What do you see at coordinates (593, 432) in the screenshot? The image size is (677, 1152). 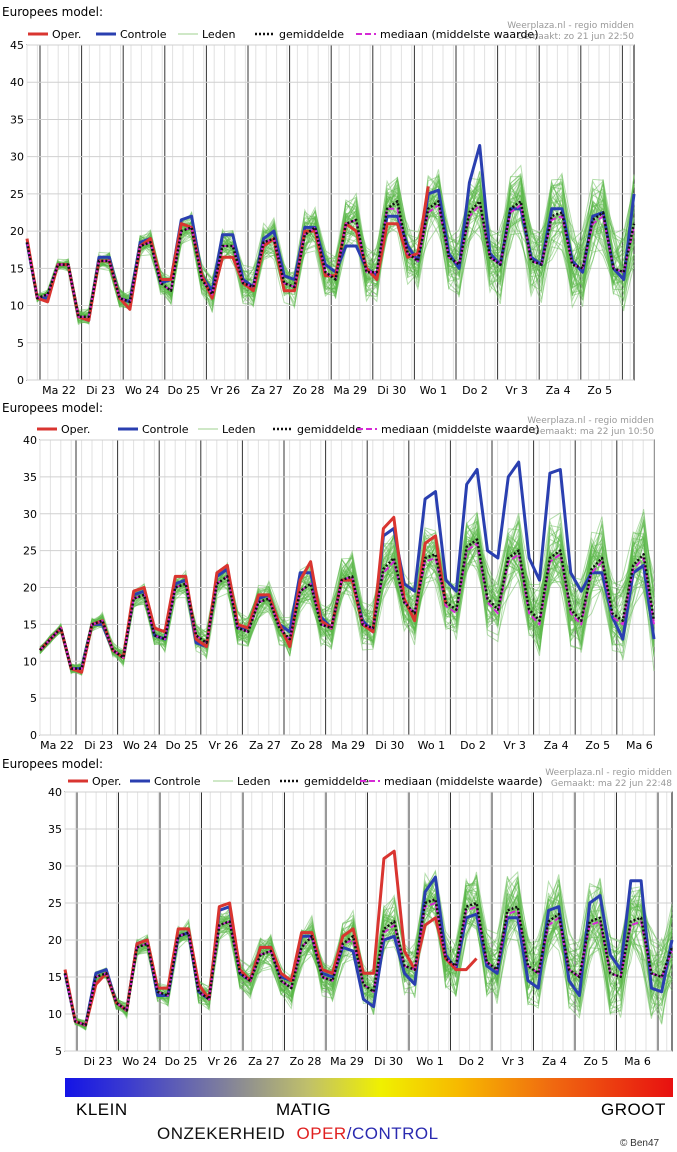 I see `chart-made-time: Gemaakt: ma 22 jun 10:50` at bounding box center [593, 432].